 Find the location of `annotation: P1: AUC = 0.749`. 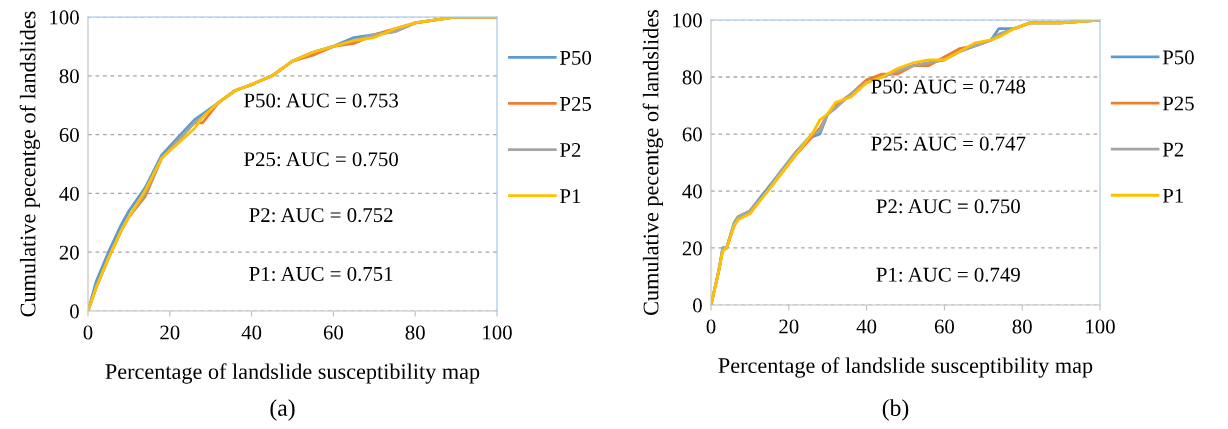

annotation: P1: AUC = 0.749 is located at coordinates (948, 274).